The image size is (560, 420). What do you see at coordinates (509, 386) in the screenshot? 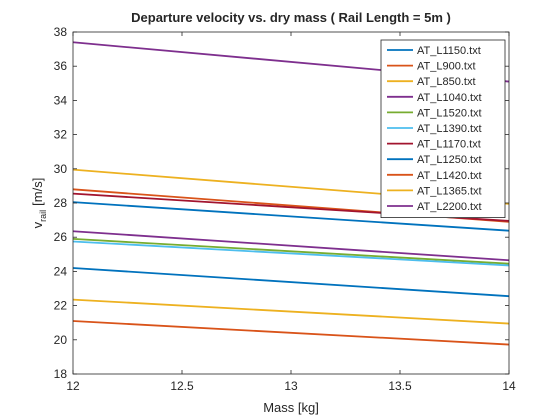
I see `x-tick-label: 14` at bounding box center [509, 386].